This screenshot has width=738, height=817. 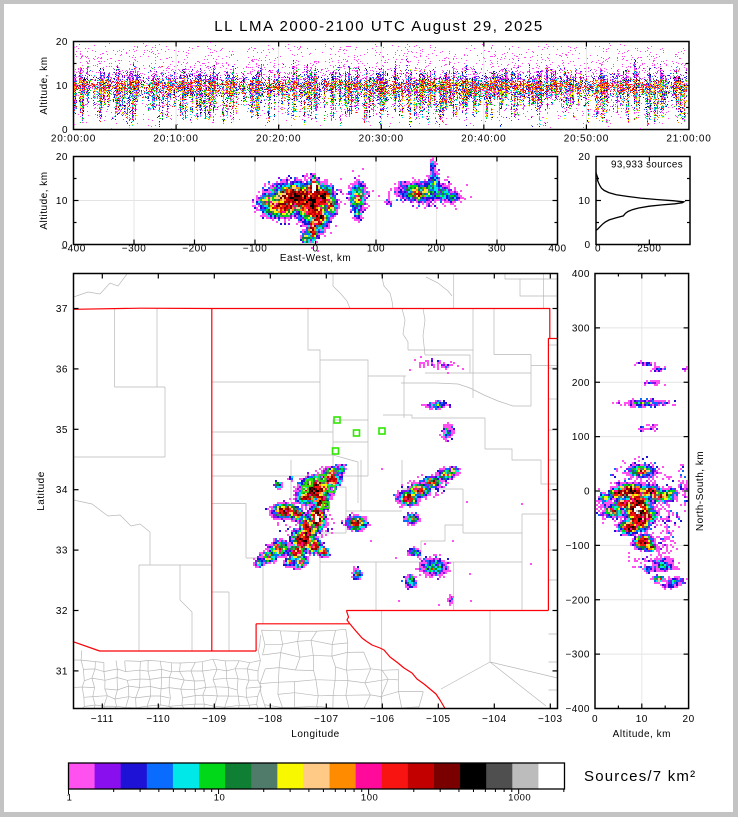 What do you see at coordinates (102, 719) in the screenshot?
I see `svg-text: −111` at bounding box center [102, 719].